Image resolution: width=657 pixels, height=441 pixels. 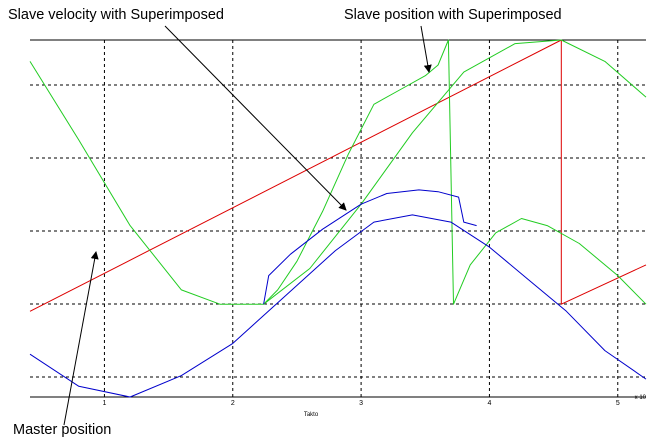 I want to click on x-tick-label: 4, so click(x=489, y=403).